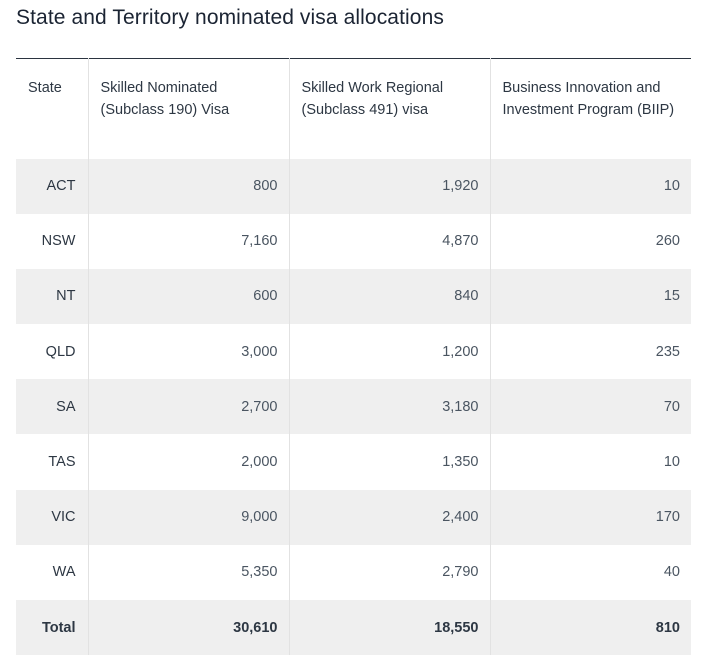 The width and height of the screenshot is (709, 669). What do you see at coordinates (389, 517) in the screenshot?
I see `cell-subclass-491: 2,400` at bounding box center [389, 517].